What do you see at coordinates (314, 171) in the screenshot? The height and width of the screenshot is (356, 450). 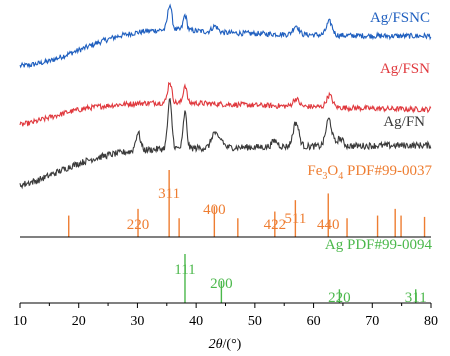 I see `ref-title-part: Fe` at bounding box center [314, 171].